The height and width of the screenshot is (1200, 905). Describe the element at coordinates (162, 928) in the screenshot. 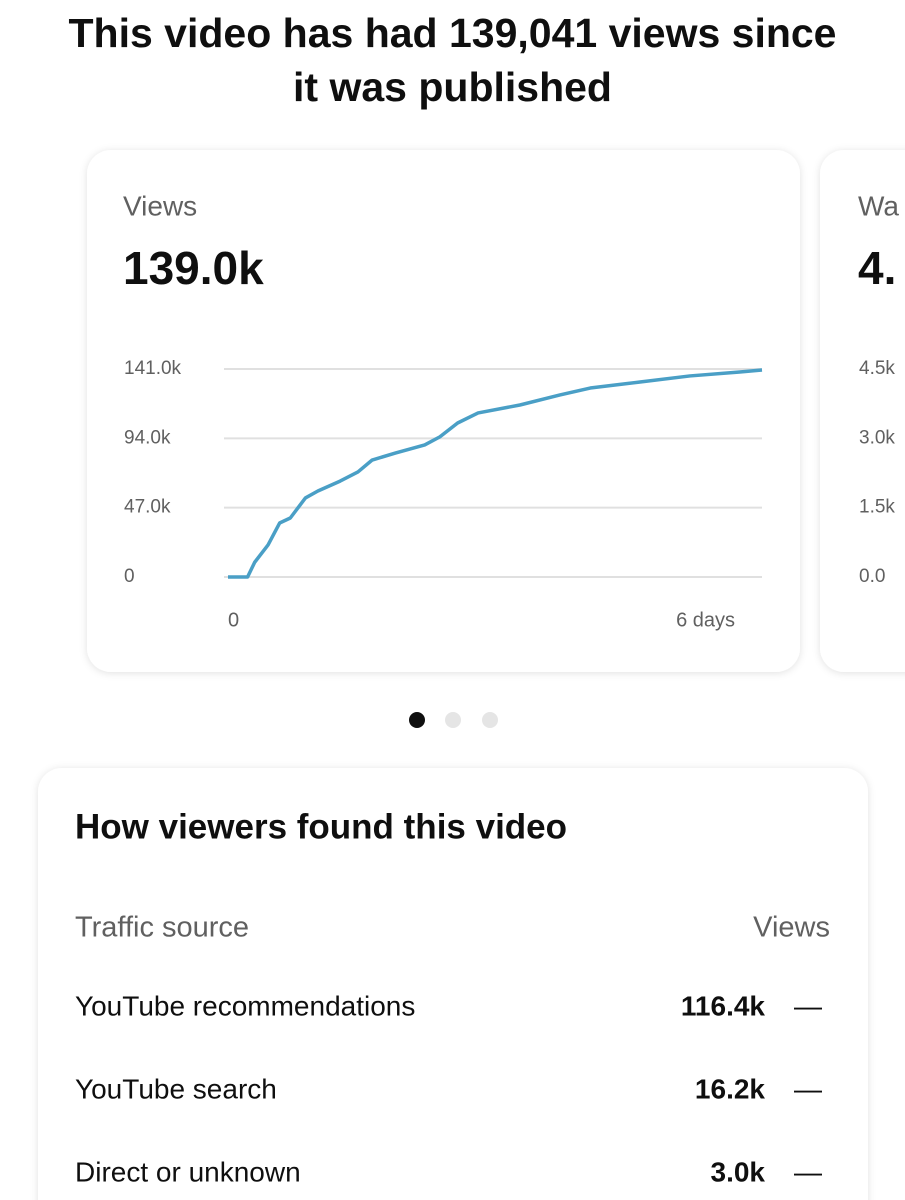

I see `column-header: Traffic source` at that location.